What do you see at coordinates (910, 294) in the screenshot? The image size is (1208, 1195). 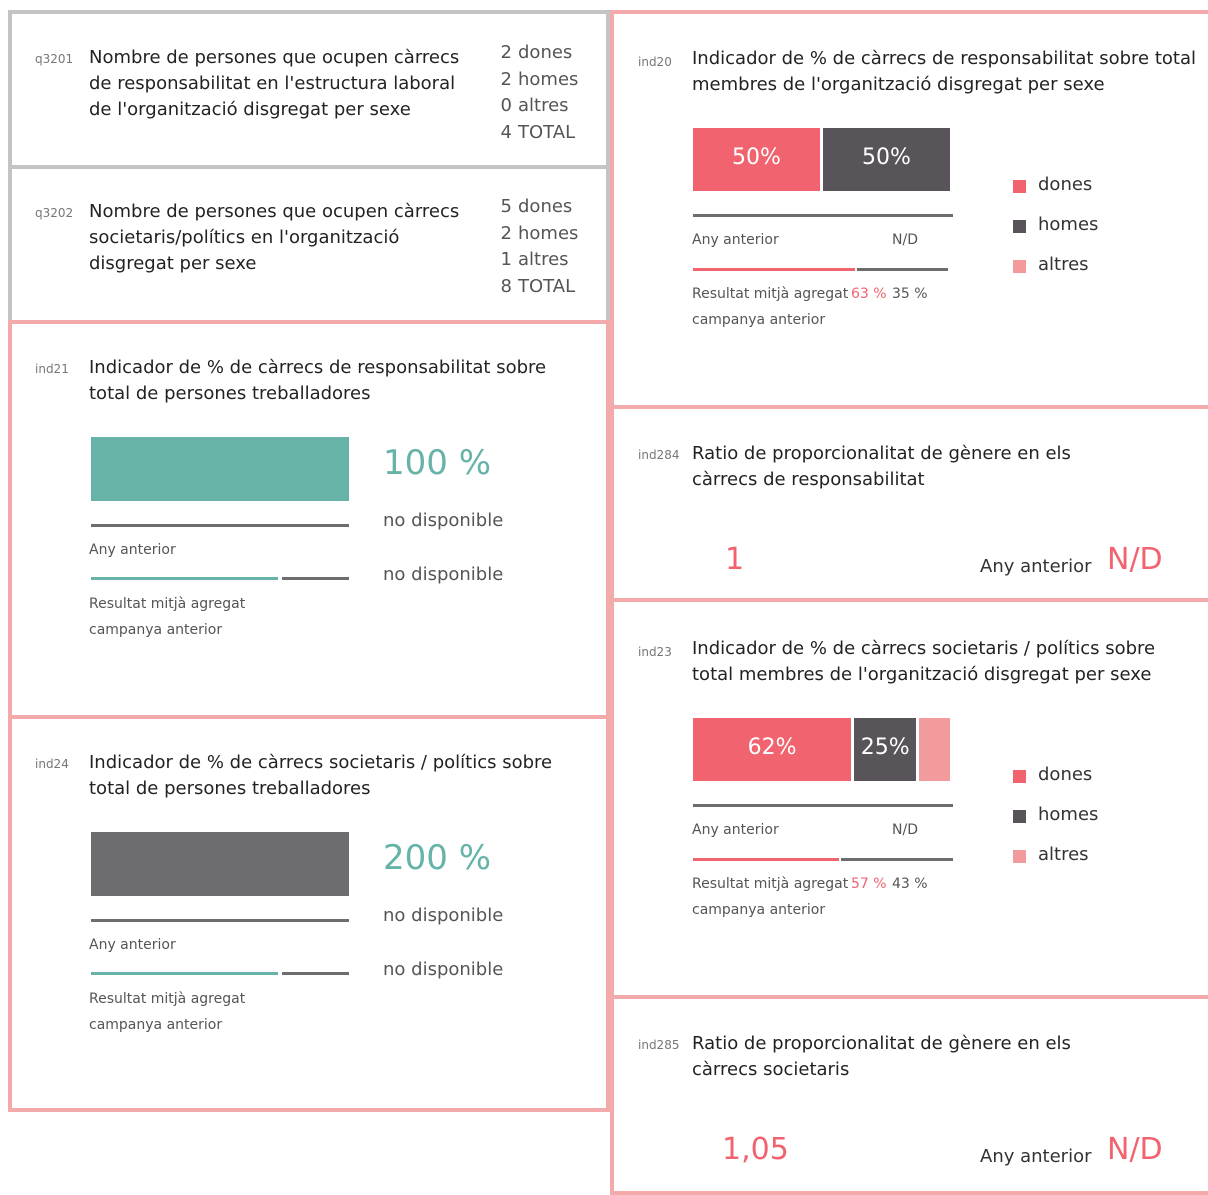 I see `average-value: 35 %` at bounding box center [910, 294].